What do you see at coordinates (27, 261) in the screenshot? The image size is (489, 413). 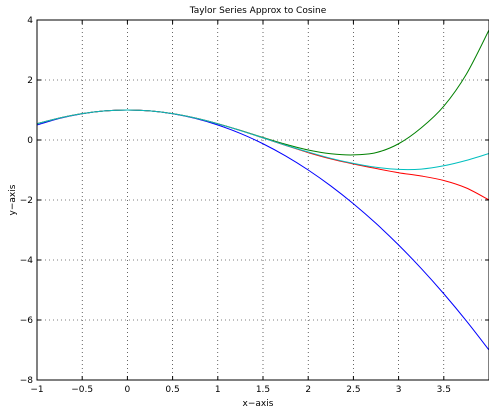 I see `y-tick-label: −4` at bounding box center [27, 261].